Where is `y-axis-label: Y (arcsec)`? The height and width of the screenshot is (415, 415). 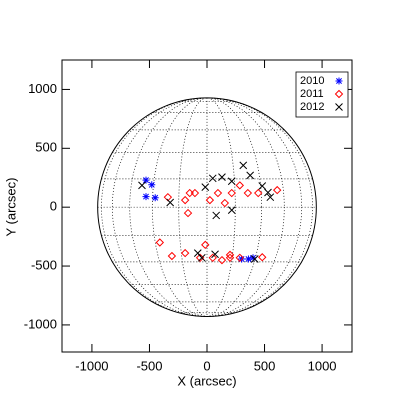 y-axis-label: Y (arcsec) is located at coordinates (10, 207).